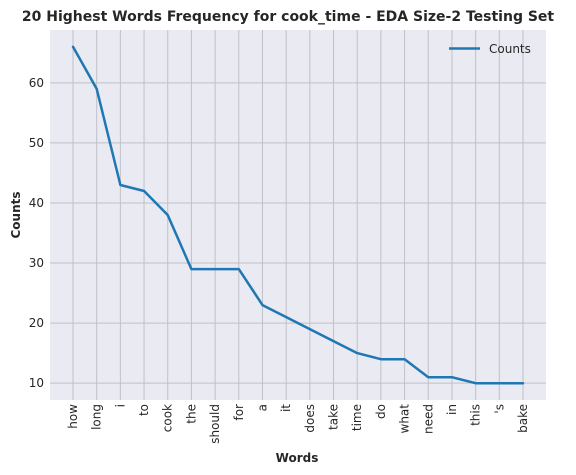  What do you see at coordinates (499, 409) in the screenshot?
I see `x-tick-label: 's` at bounding box center [499, 409].